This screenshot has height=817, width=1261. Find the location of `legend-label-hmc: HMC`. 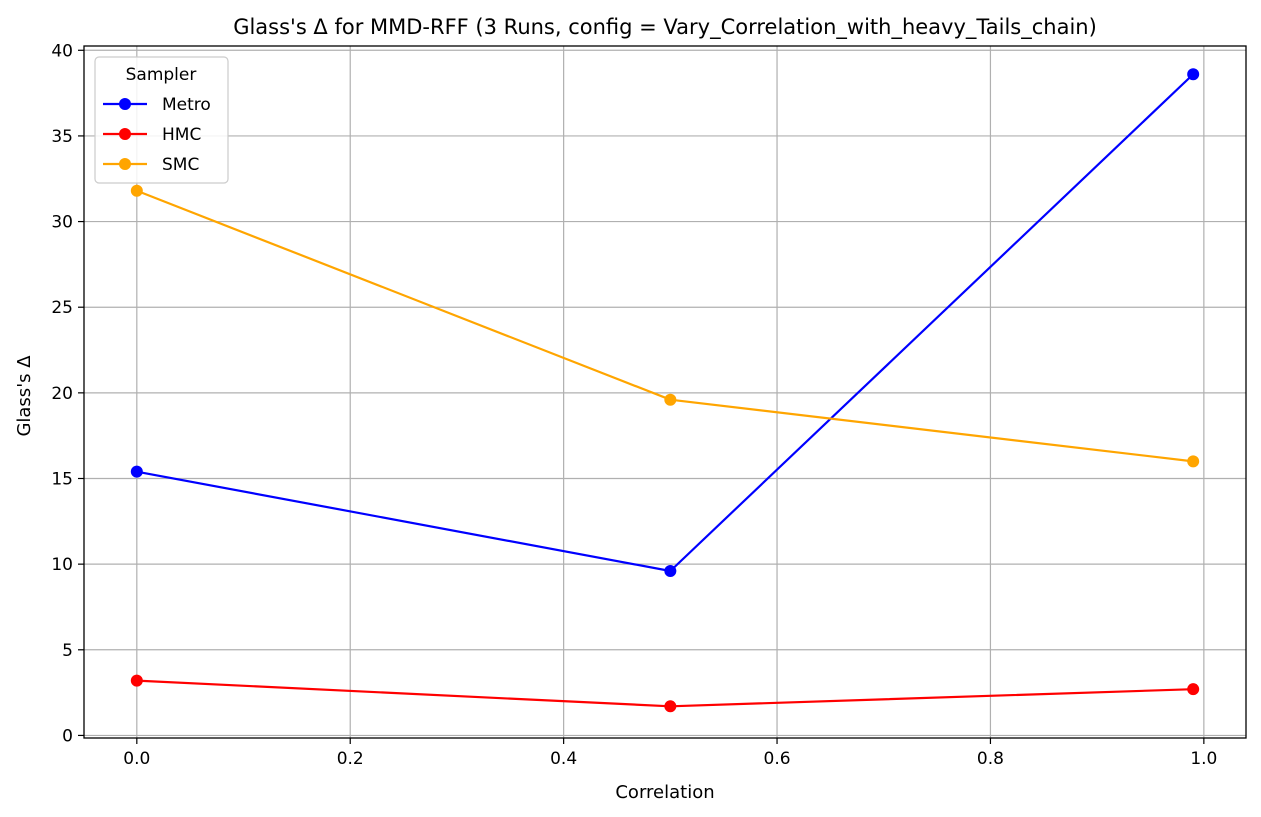

legend-label-hmc: HMC is located at coordinates (181, 135).